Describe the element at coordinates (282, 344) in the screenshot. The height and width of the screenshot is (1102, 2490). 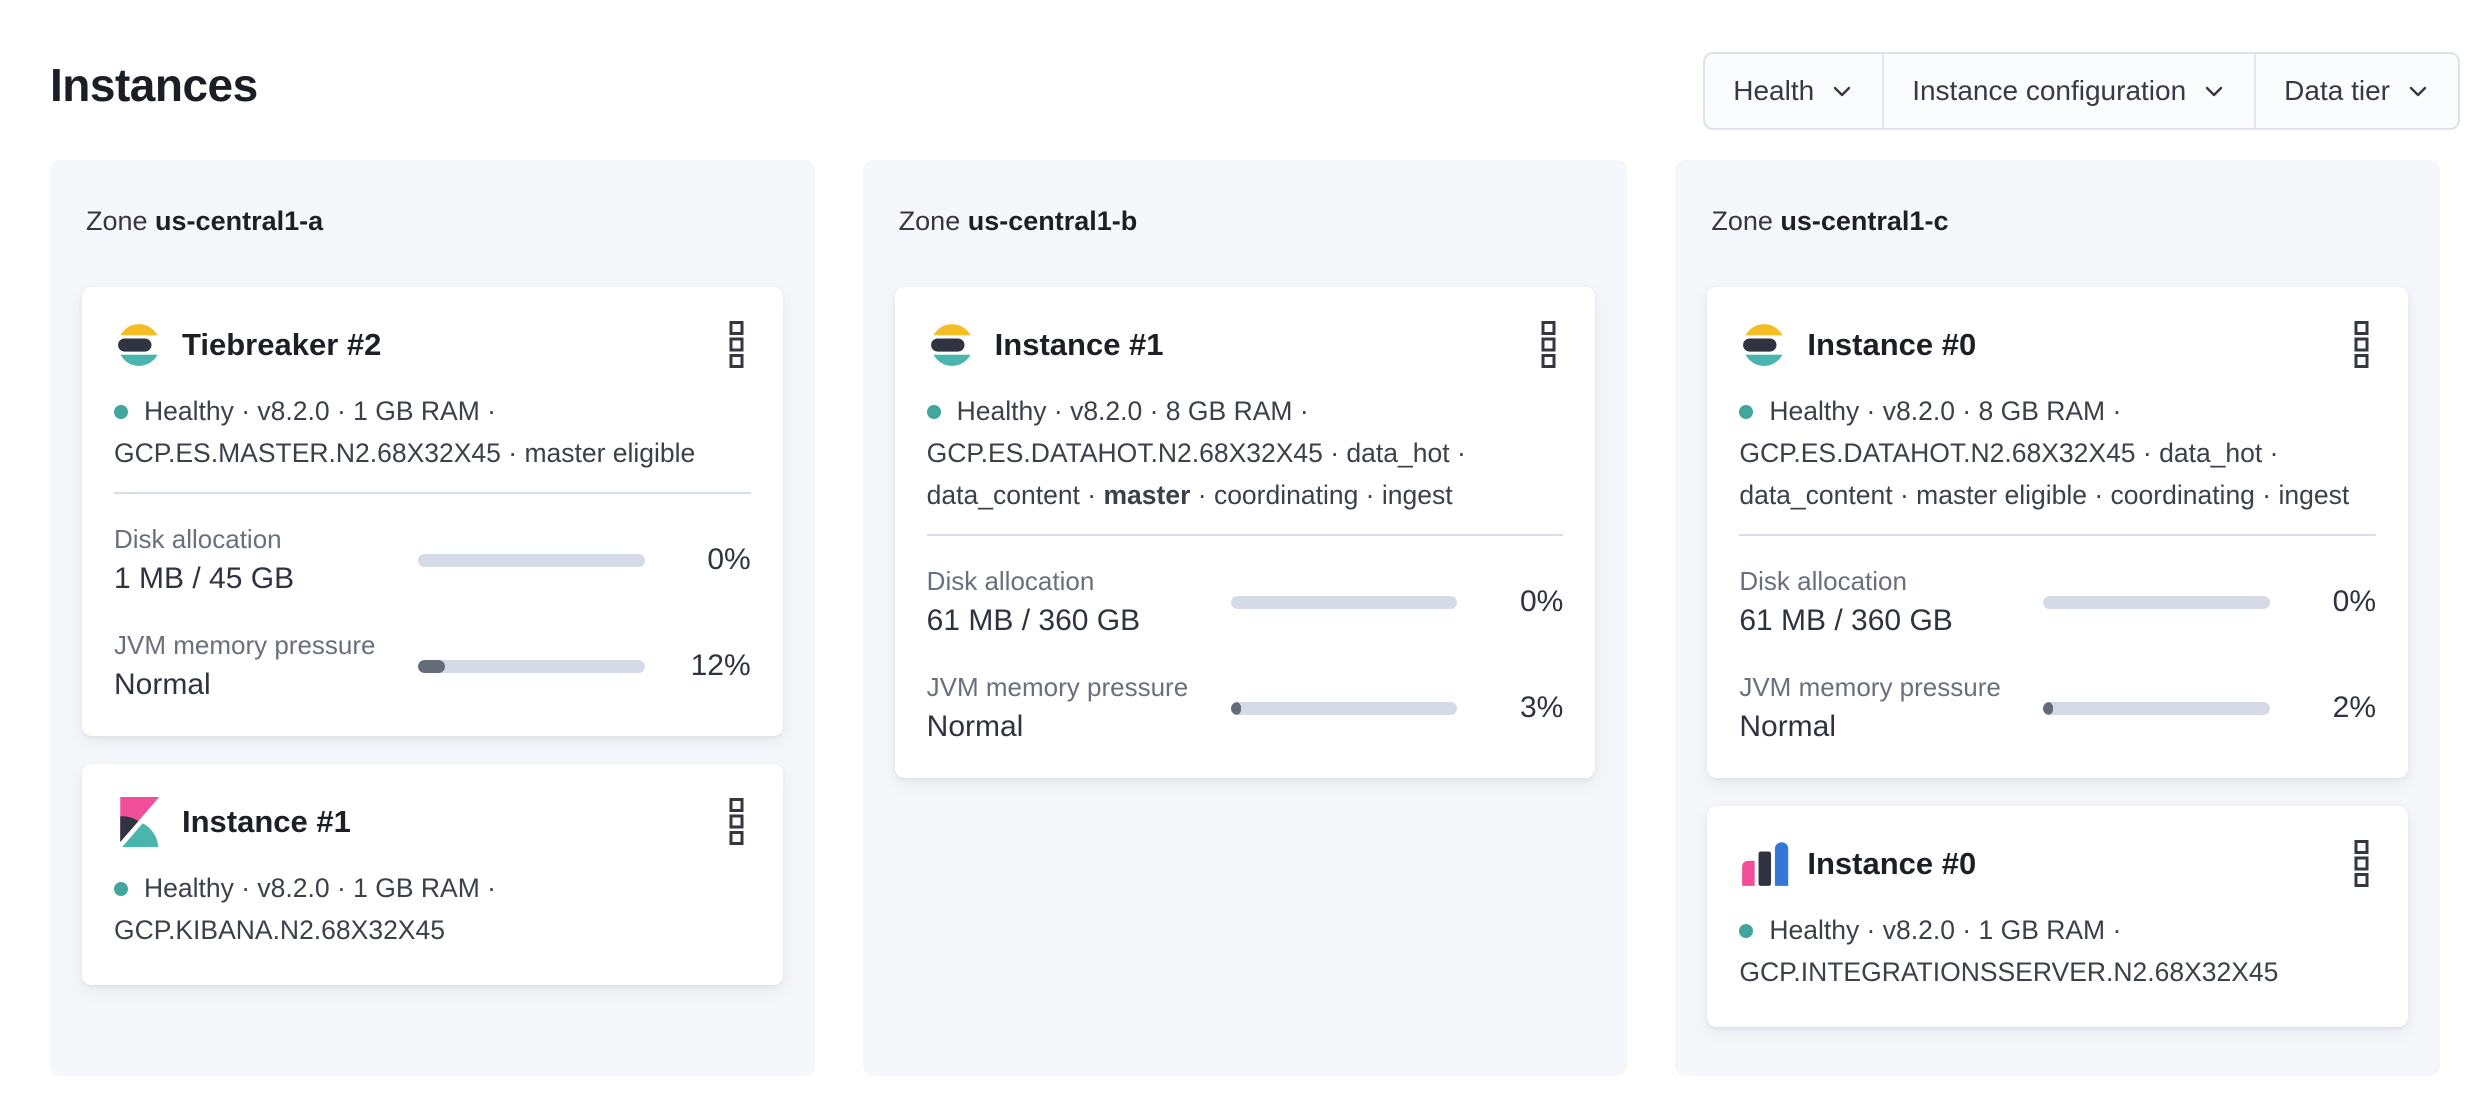
I see `instance-title: Tiebreaker #2` at that location.